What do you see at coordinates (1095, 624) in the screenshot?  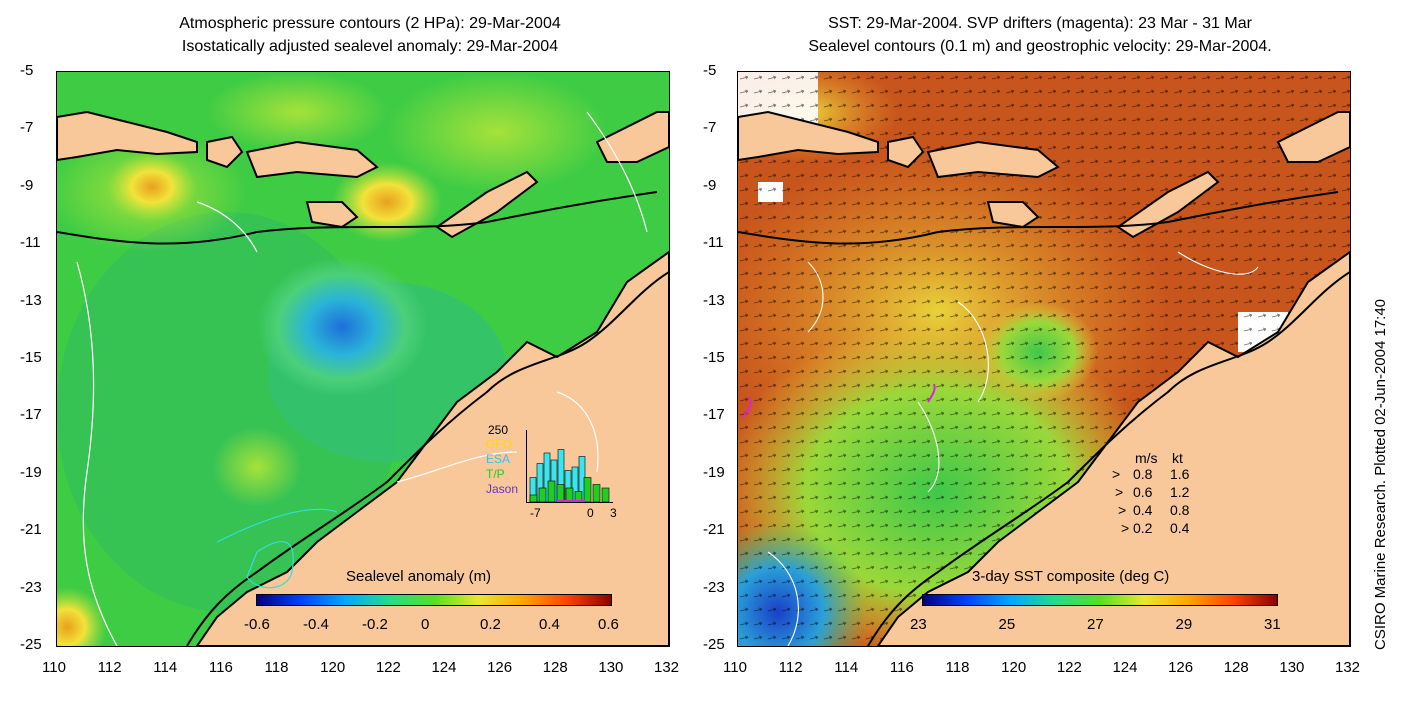 I see `colorbar-tick-label: 27` at bounding box center [1095, 624].